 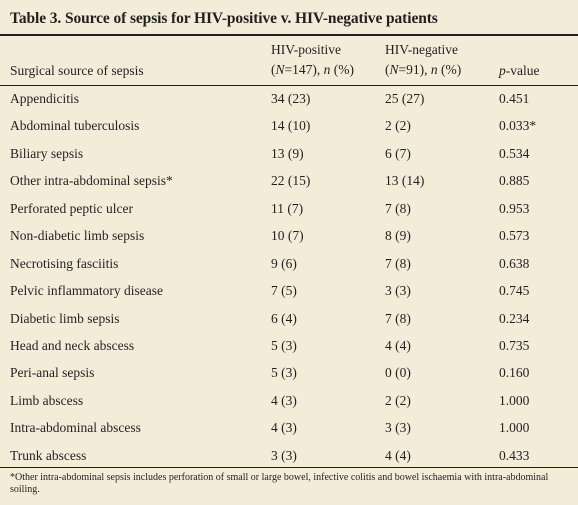 What do you see at coordinates (327, 69) in the screenshot?
I see `header-hiv-positive-n: n` at bounding box center [327, 69].